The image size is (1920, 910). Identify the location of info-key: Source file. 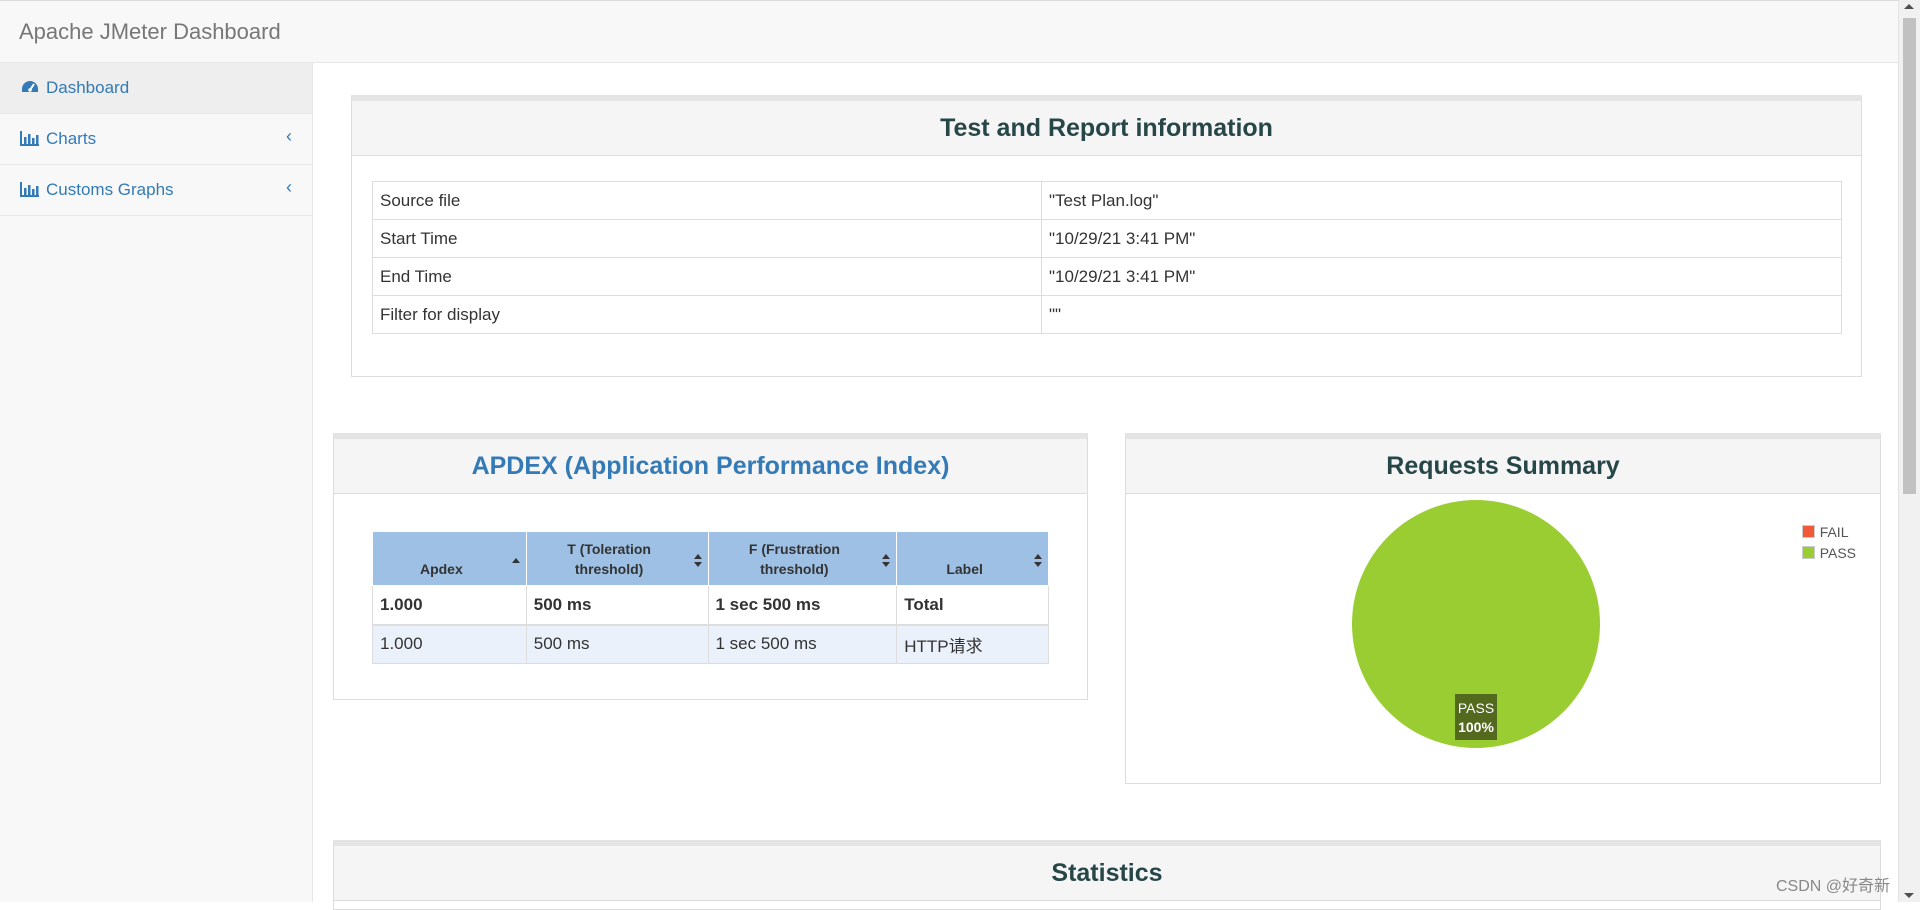
(707, 200).